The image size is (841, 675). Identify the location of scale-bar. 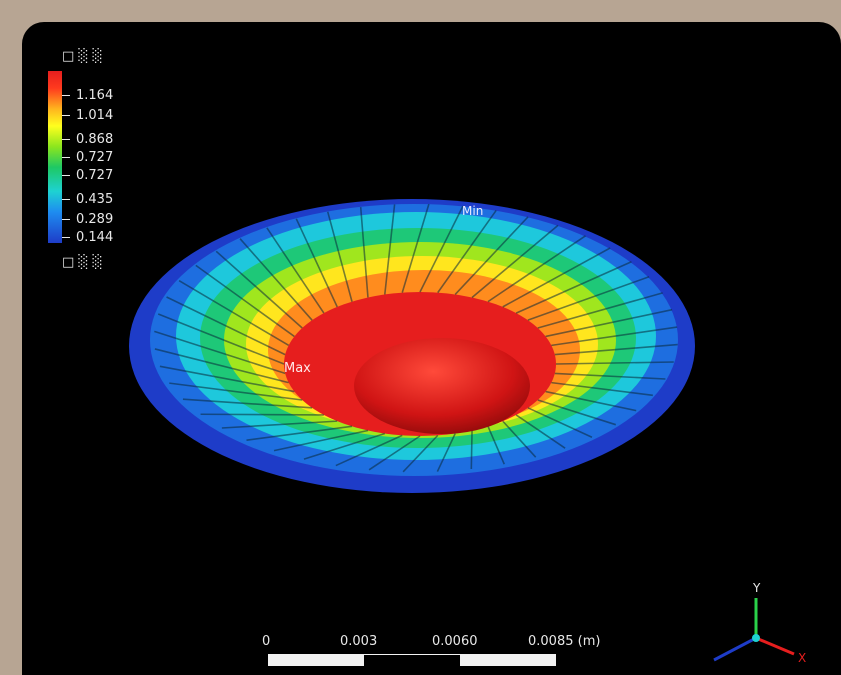
(413, 660).